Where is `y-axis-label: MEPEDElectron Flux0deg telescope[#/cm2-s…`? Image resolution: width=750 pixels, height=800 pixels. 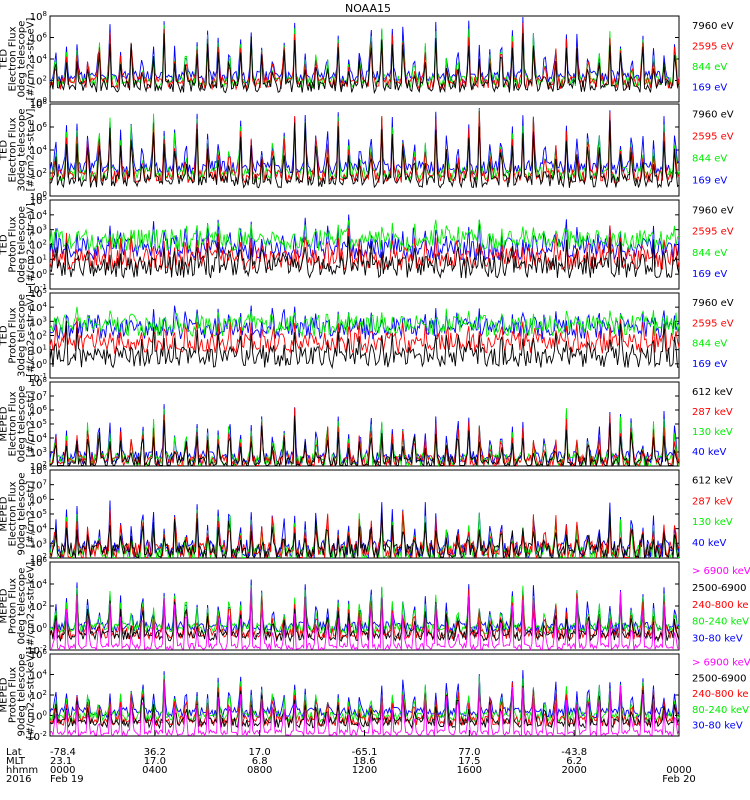 y-axis-label: MEPEDElectron Flux0deg telescope[#/cm2-s… is located at coordinates (18, 424).